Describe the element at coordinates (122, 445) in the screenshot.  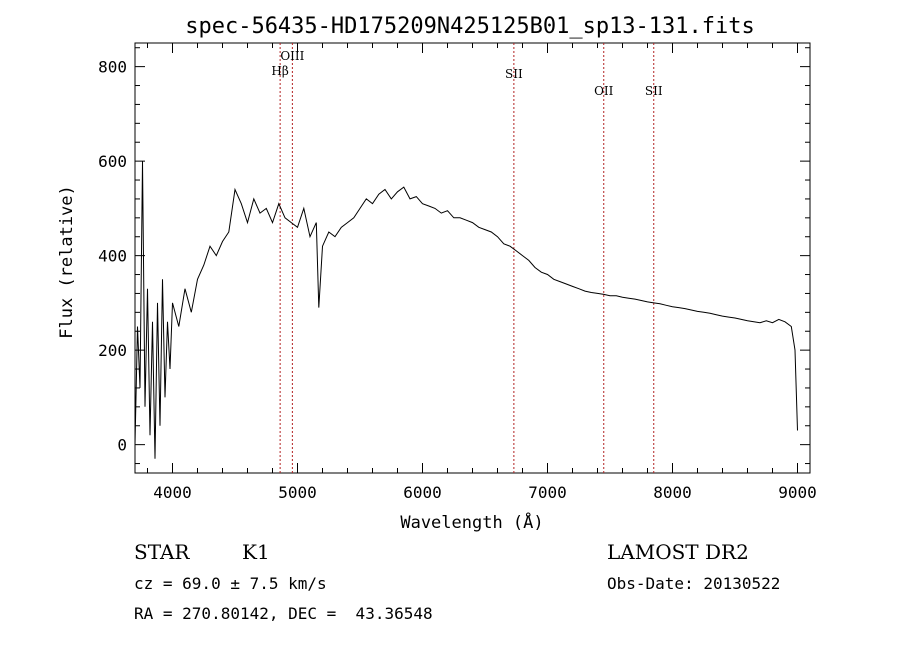
I see `y-tick-label: 0` at that location.